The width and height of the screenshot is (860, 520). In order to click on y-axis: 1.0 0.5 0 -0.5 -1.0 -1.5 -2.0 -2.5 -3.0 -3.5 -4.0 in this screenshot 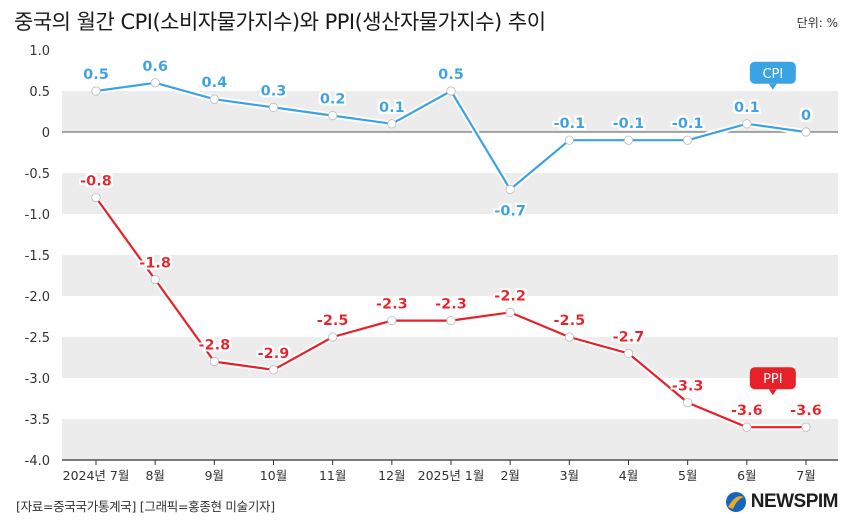, I will do `click(37, 256)`.